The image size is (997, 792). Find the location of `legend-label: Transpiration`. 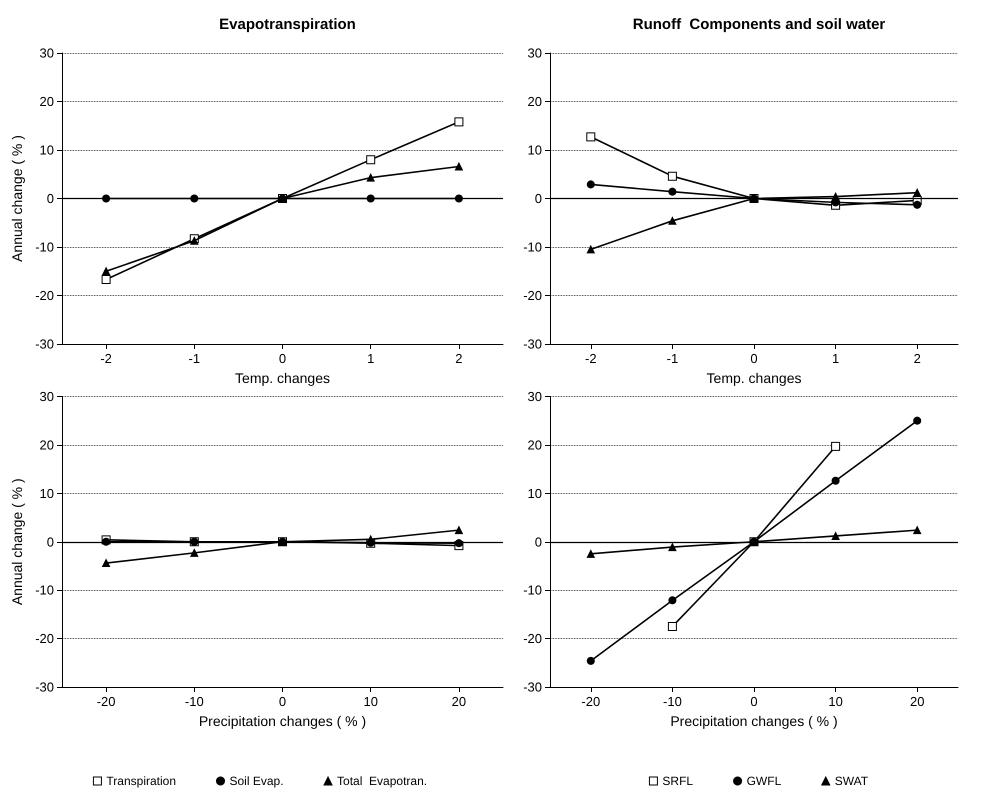

legend-label: Transpiration is located at coordinates (141, 781).